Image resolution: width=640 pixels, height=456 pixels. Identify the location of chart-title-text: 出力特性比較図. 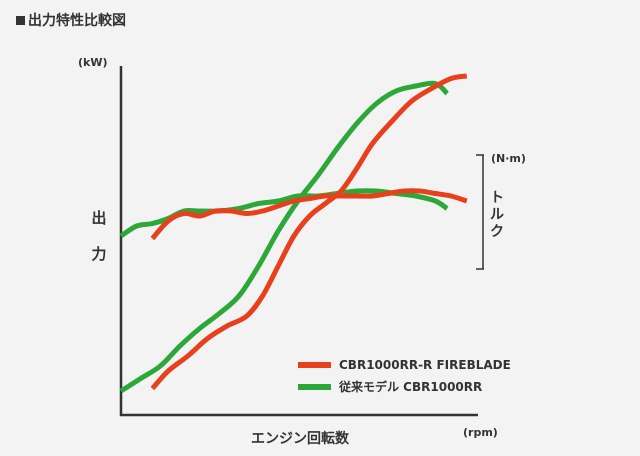
(77, 21).